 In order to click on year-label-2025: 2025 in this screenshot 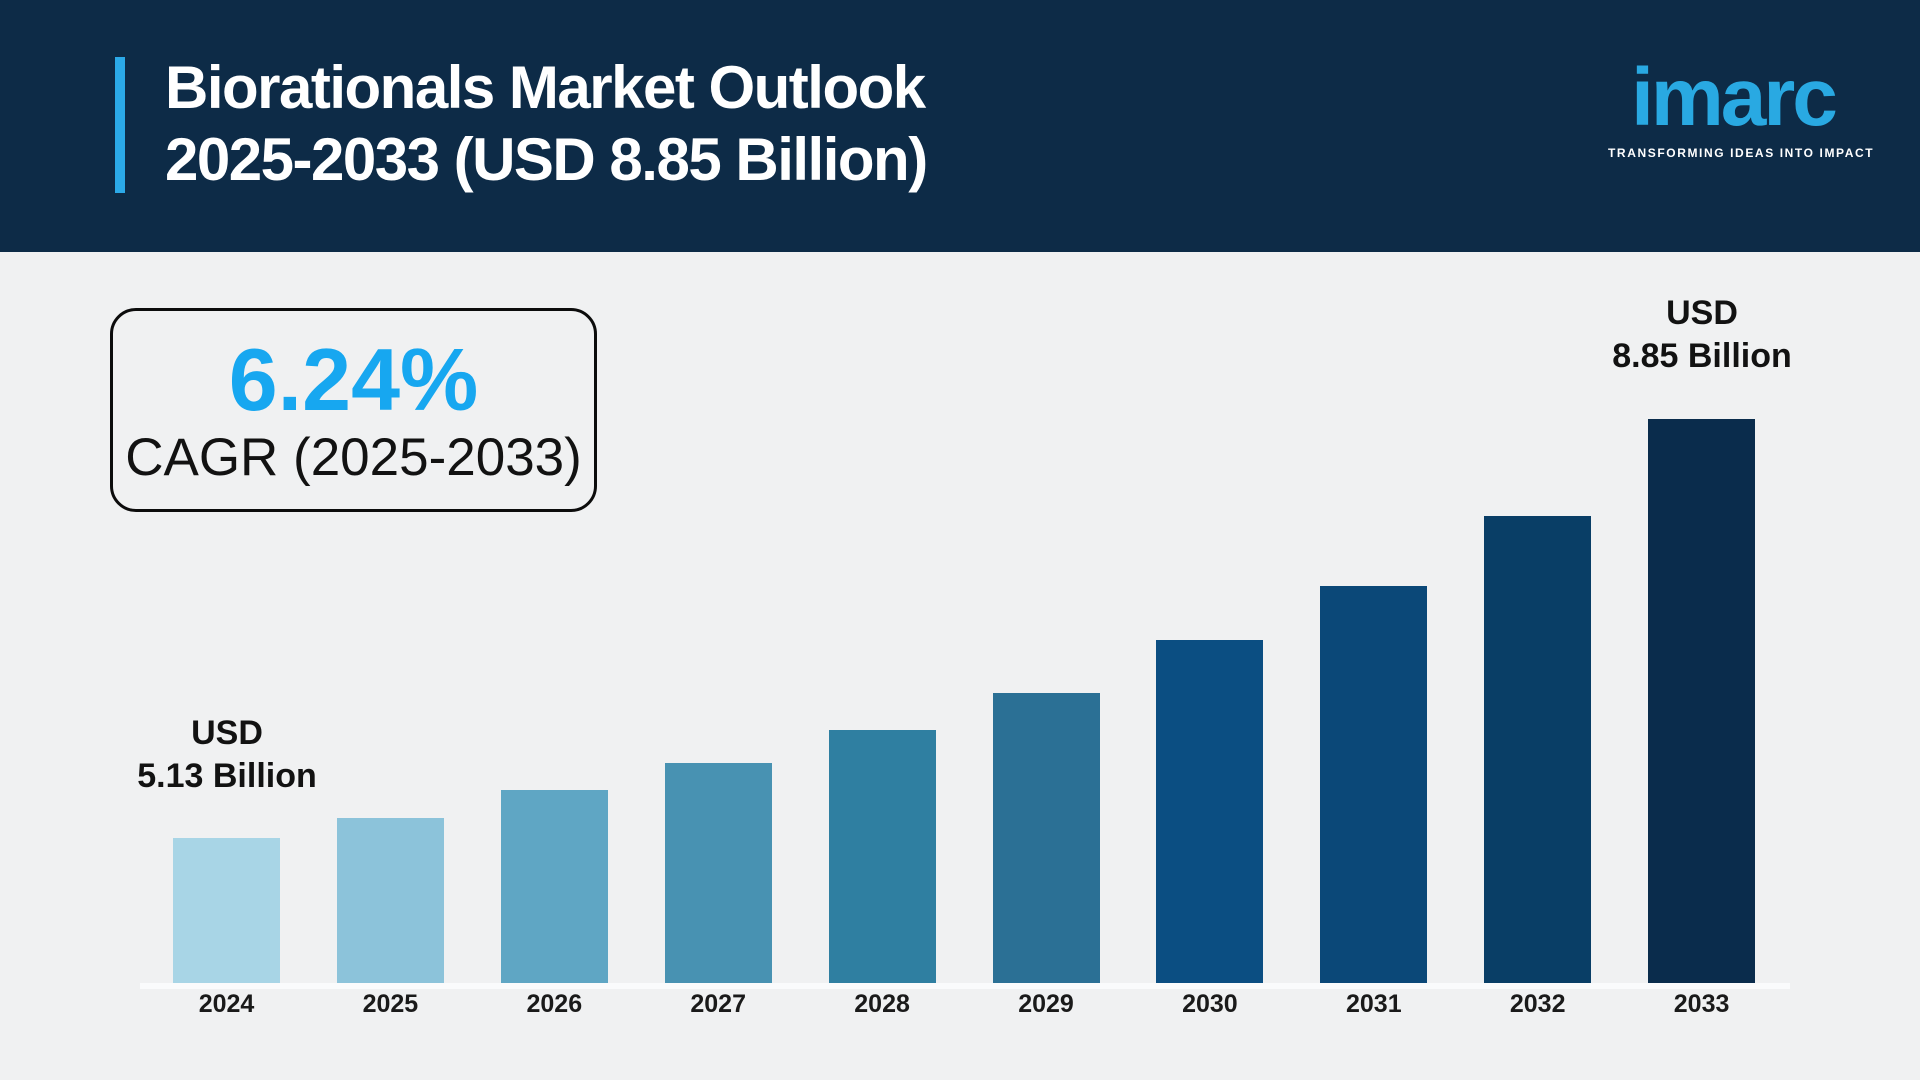, I will do `click(390, 1004)`.